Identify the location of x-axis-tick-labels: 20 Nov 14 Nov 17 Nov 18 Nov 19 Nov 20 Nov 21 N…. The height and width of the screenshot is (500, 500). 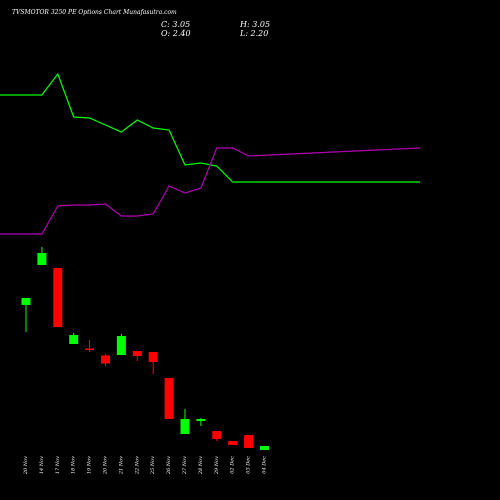
(145, 465).